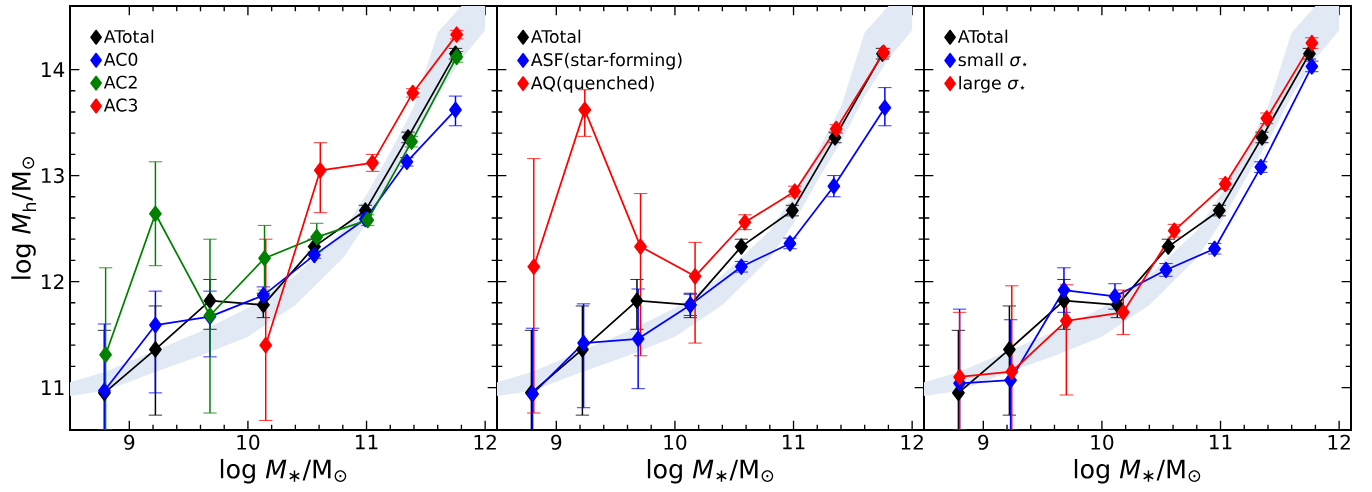 Image resolution: width=1372 pixels, height=492 pixels. What do you see at coordinates (24, 218) in the screenshot?
I see `y-axis-title: log M$_{h}$/M$_{⊙}$` at bounding box center [24, 218].